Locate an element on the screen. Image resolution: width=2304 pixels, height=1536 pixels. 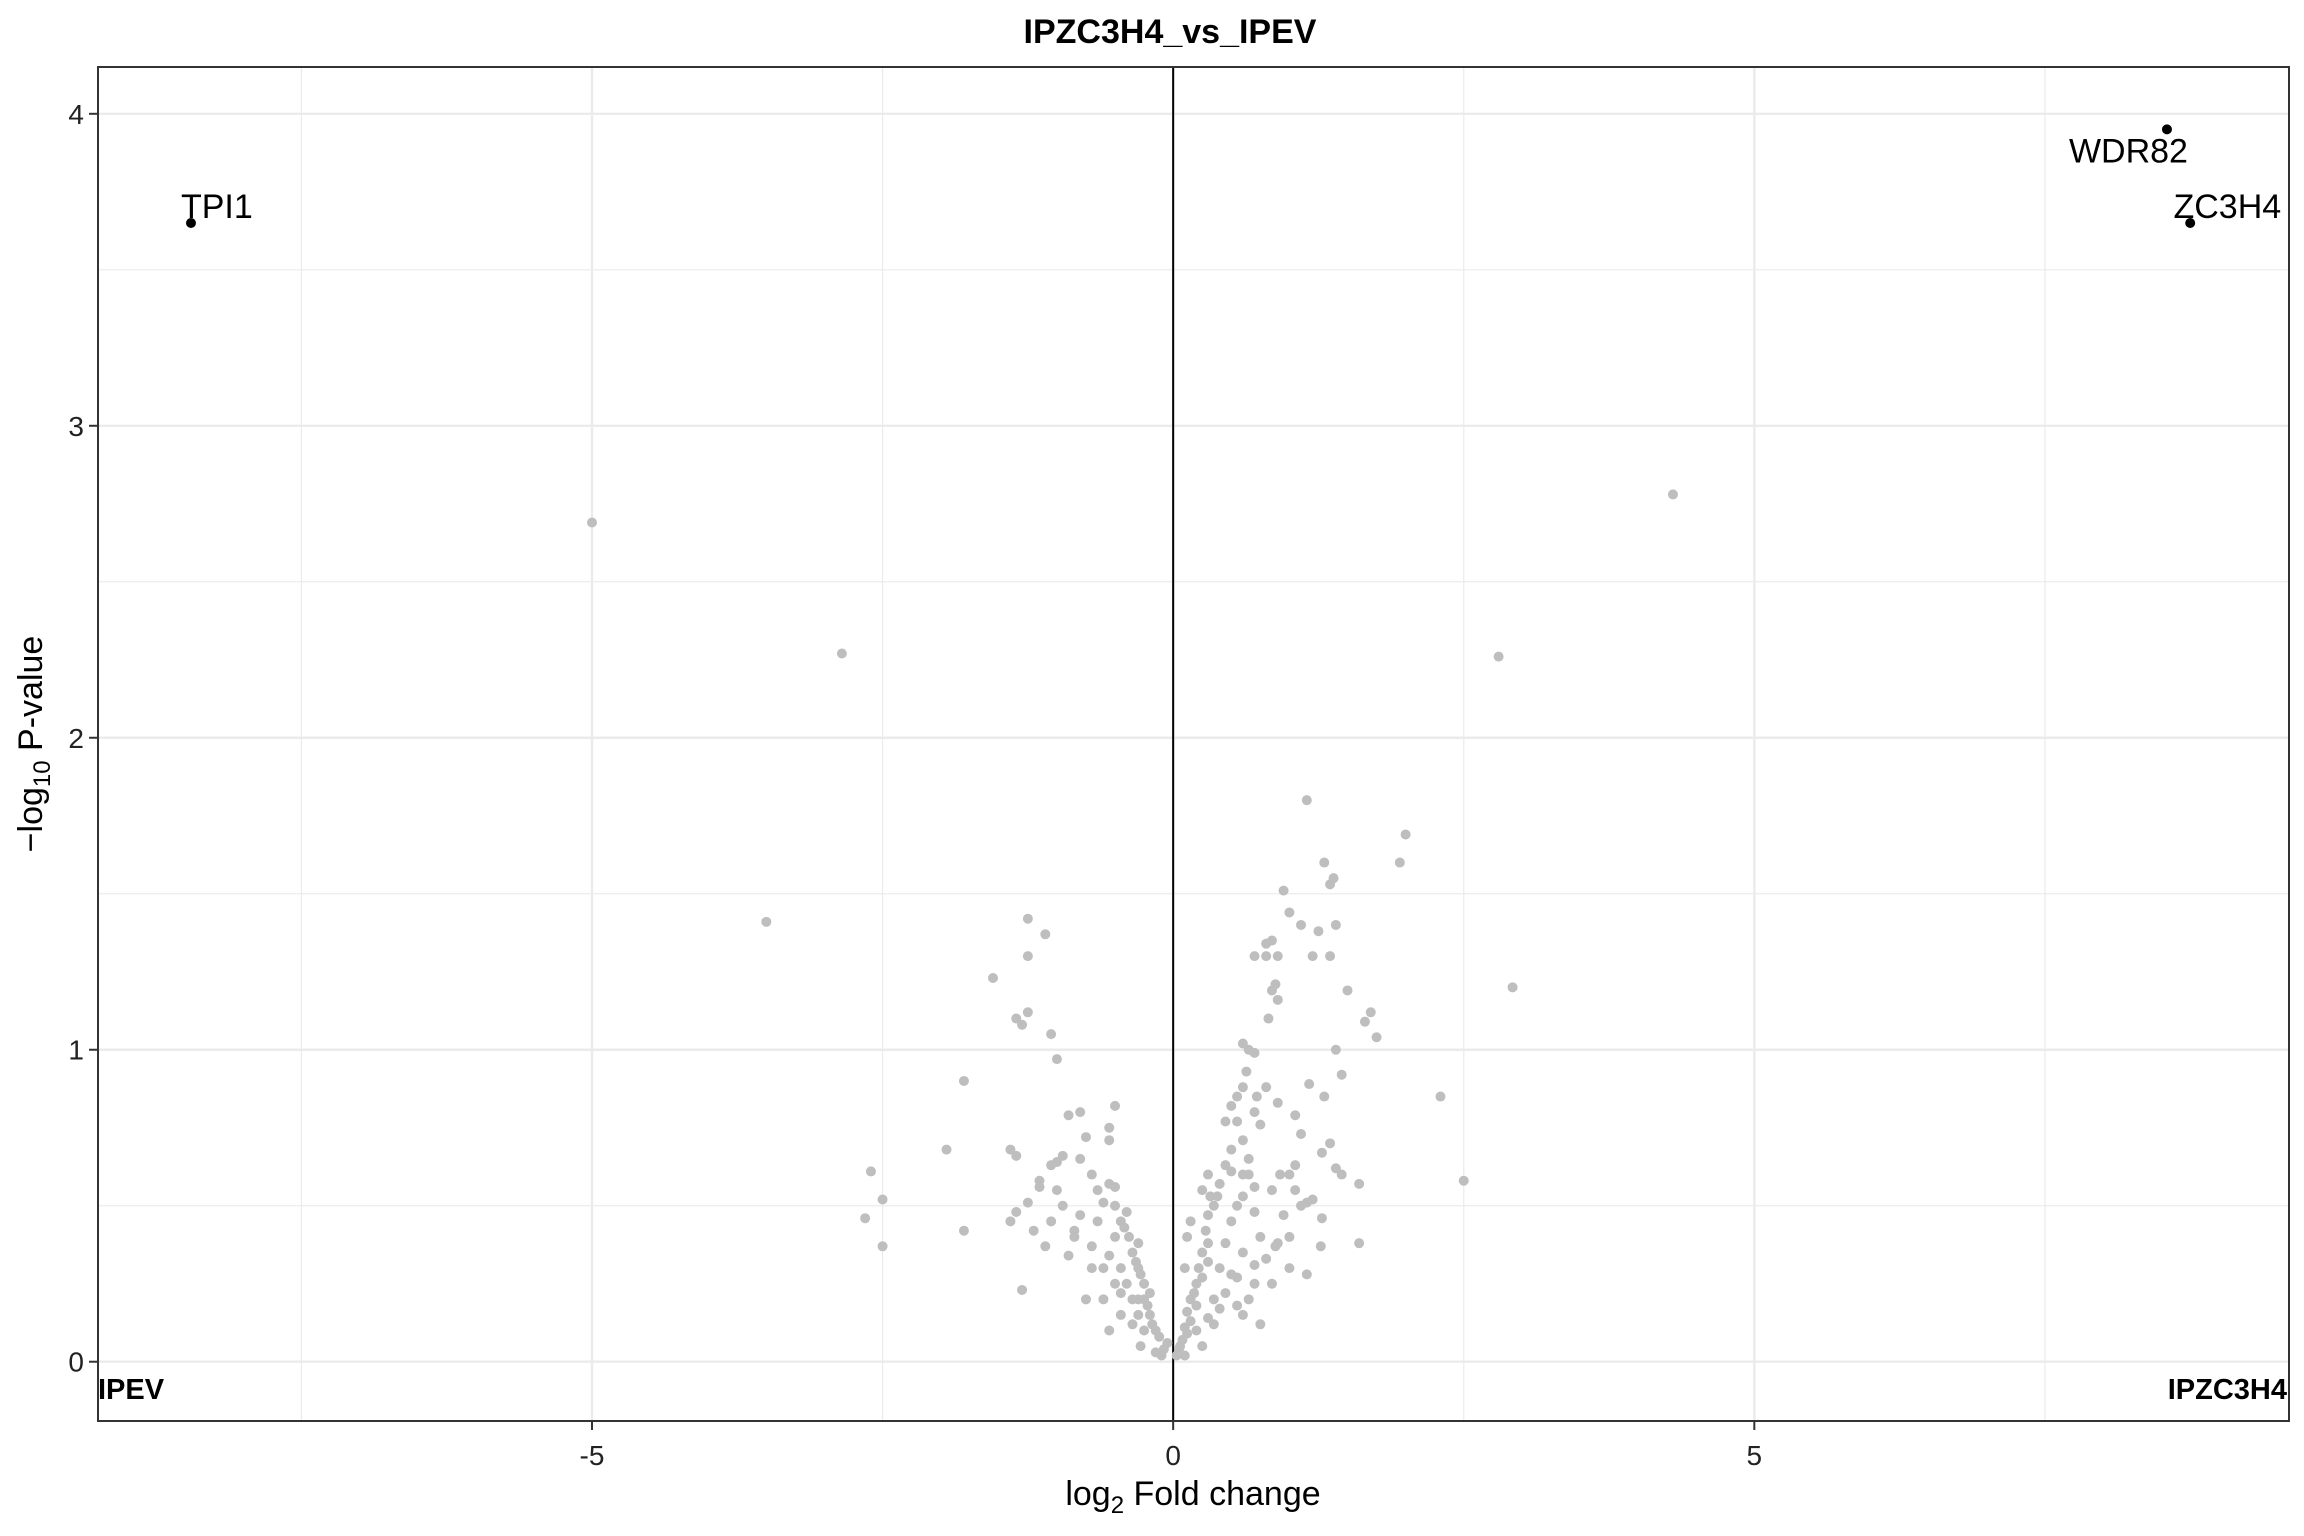
y-tick-label: 2 is located at coordinates (76, 738).